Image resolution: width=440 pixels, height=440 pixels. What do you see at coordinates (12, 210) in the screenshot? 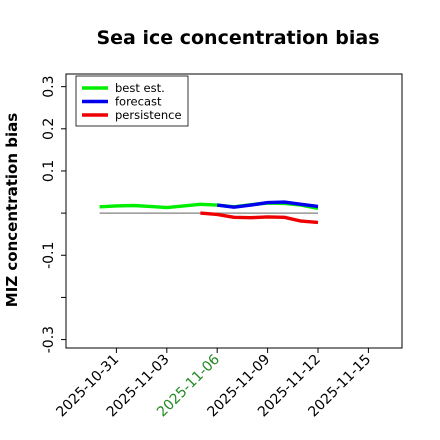
I see `y-axis-label: MIZ concentration bias` at bounding box center [12, 210].